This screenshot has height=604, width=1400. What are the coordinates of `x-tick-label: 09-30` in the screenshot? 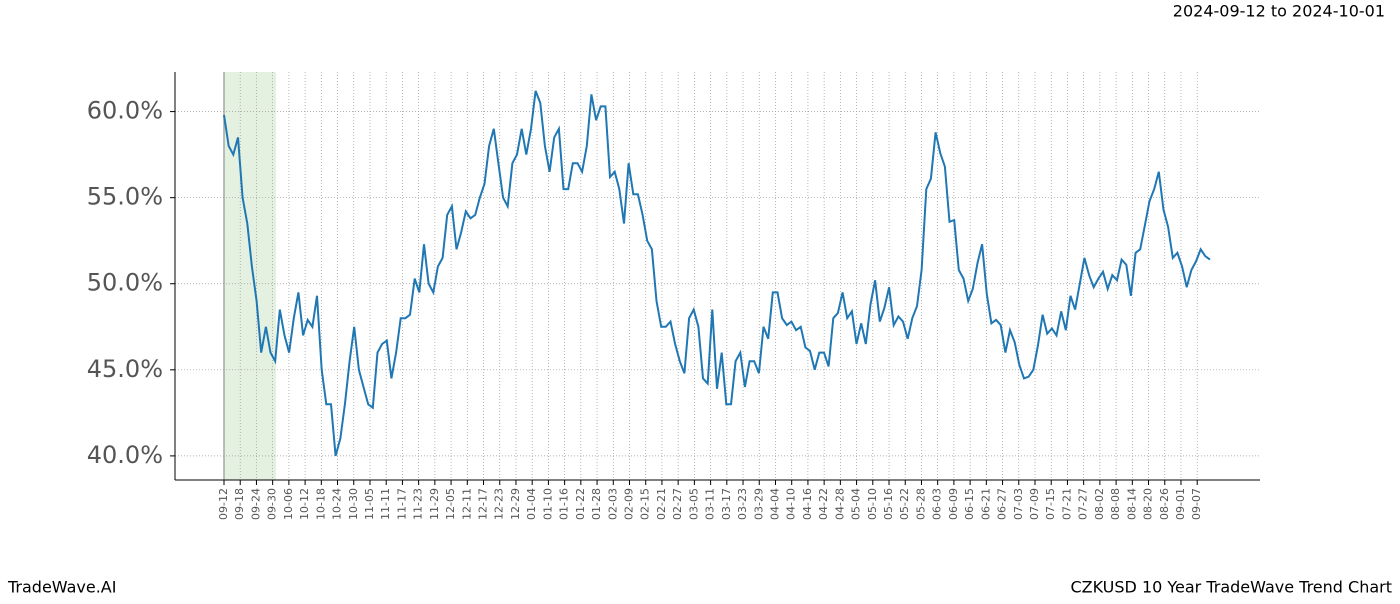 It's located at (272, 504).